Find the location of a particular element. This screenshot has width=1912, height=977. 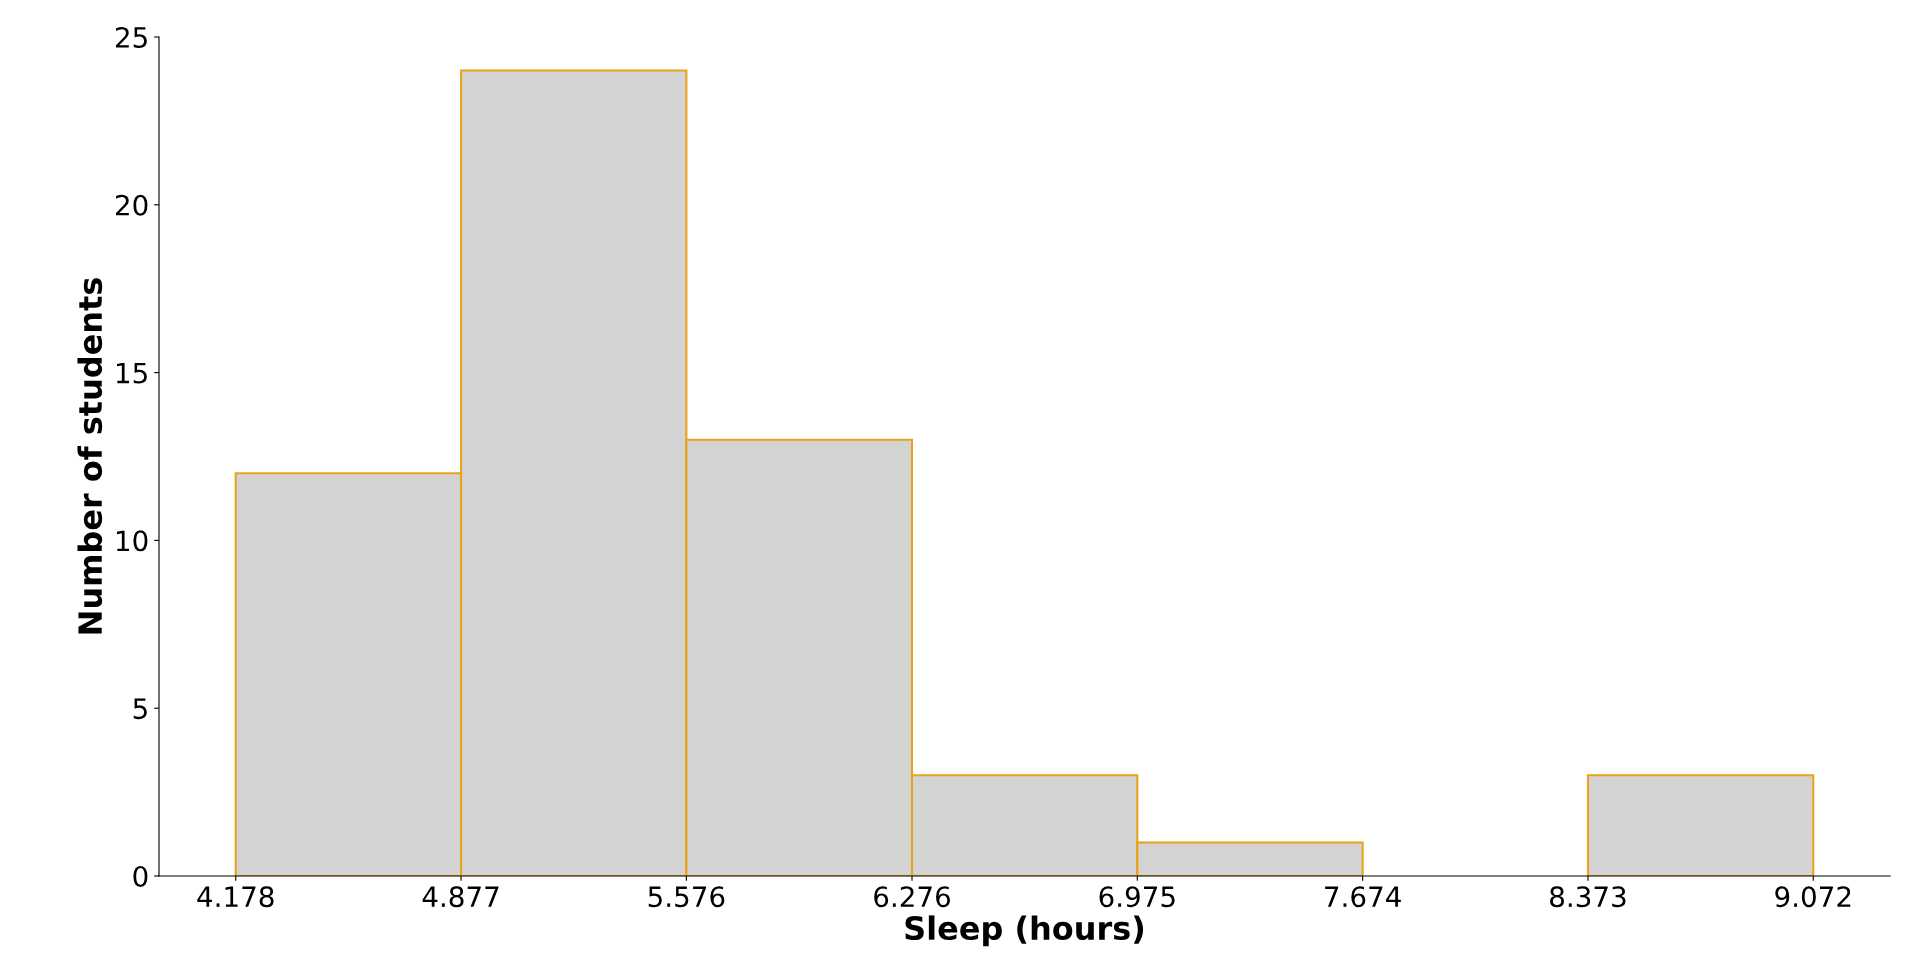

y-tick-label: 10 is located at coordinates (132, 541).